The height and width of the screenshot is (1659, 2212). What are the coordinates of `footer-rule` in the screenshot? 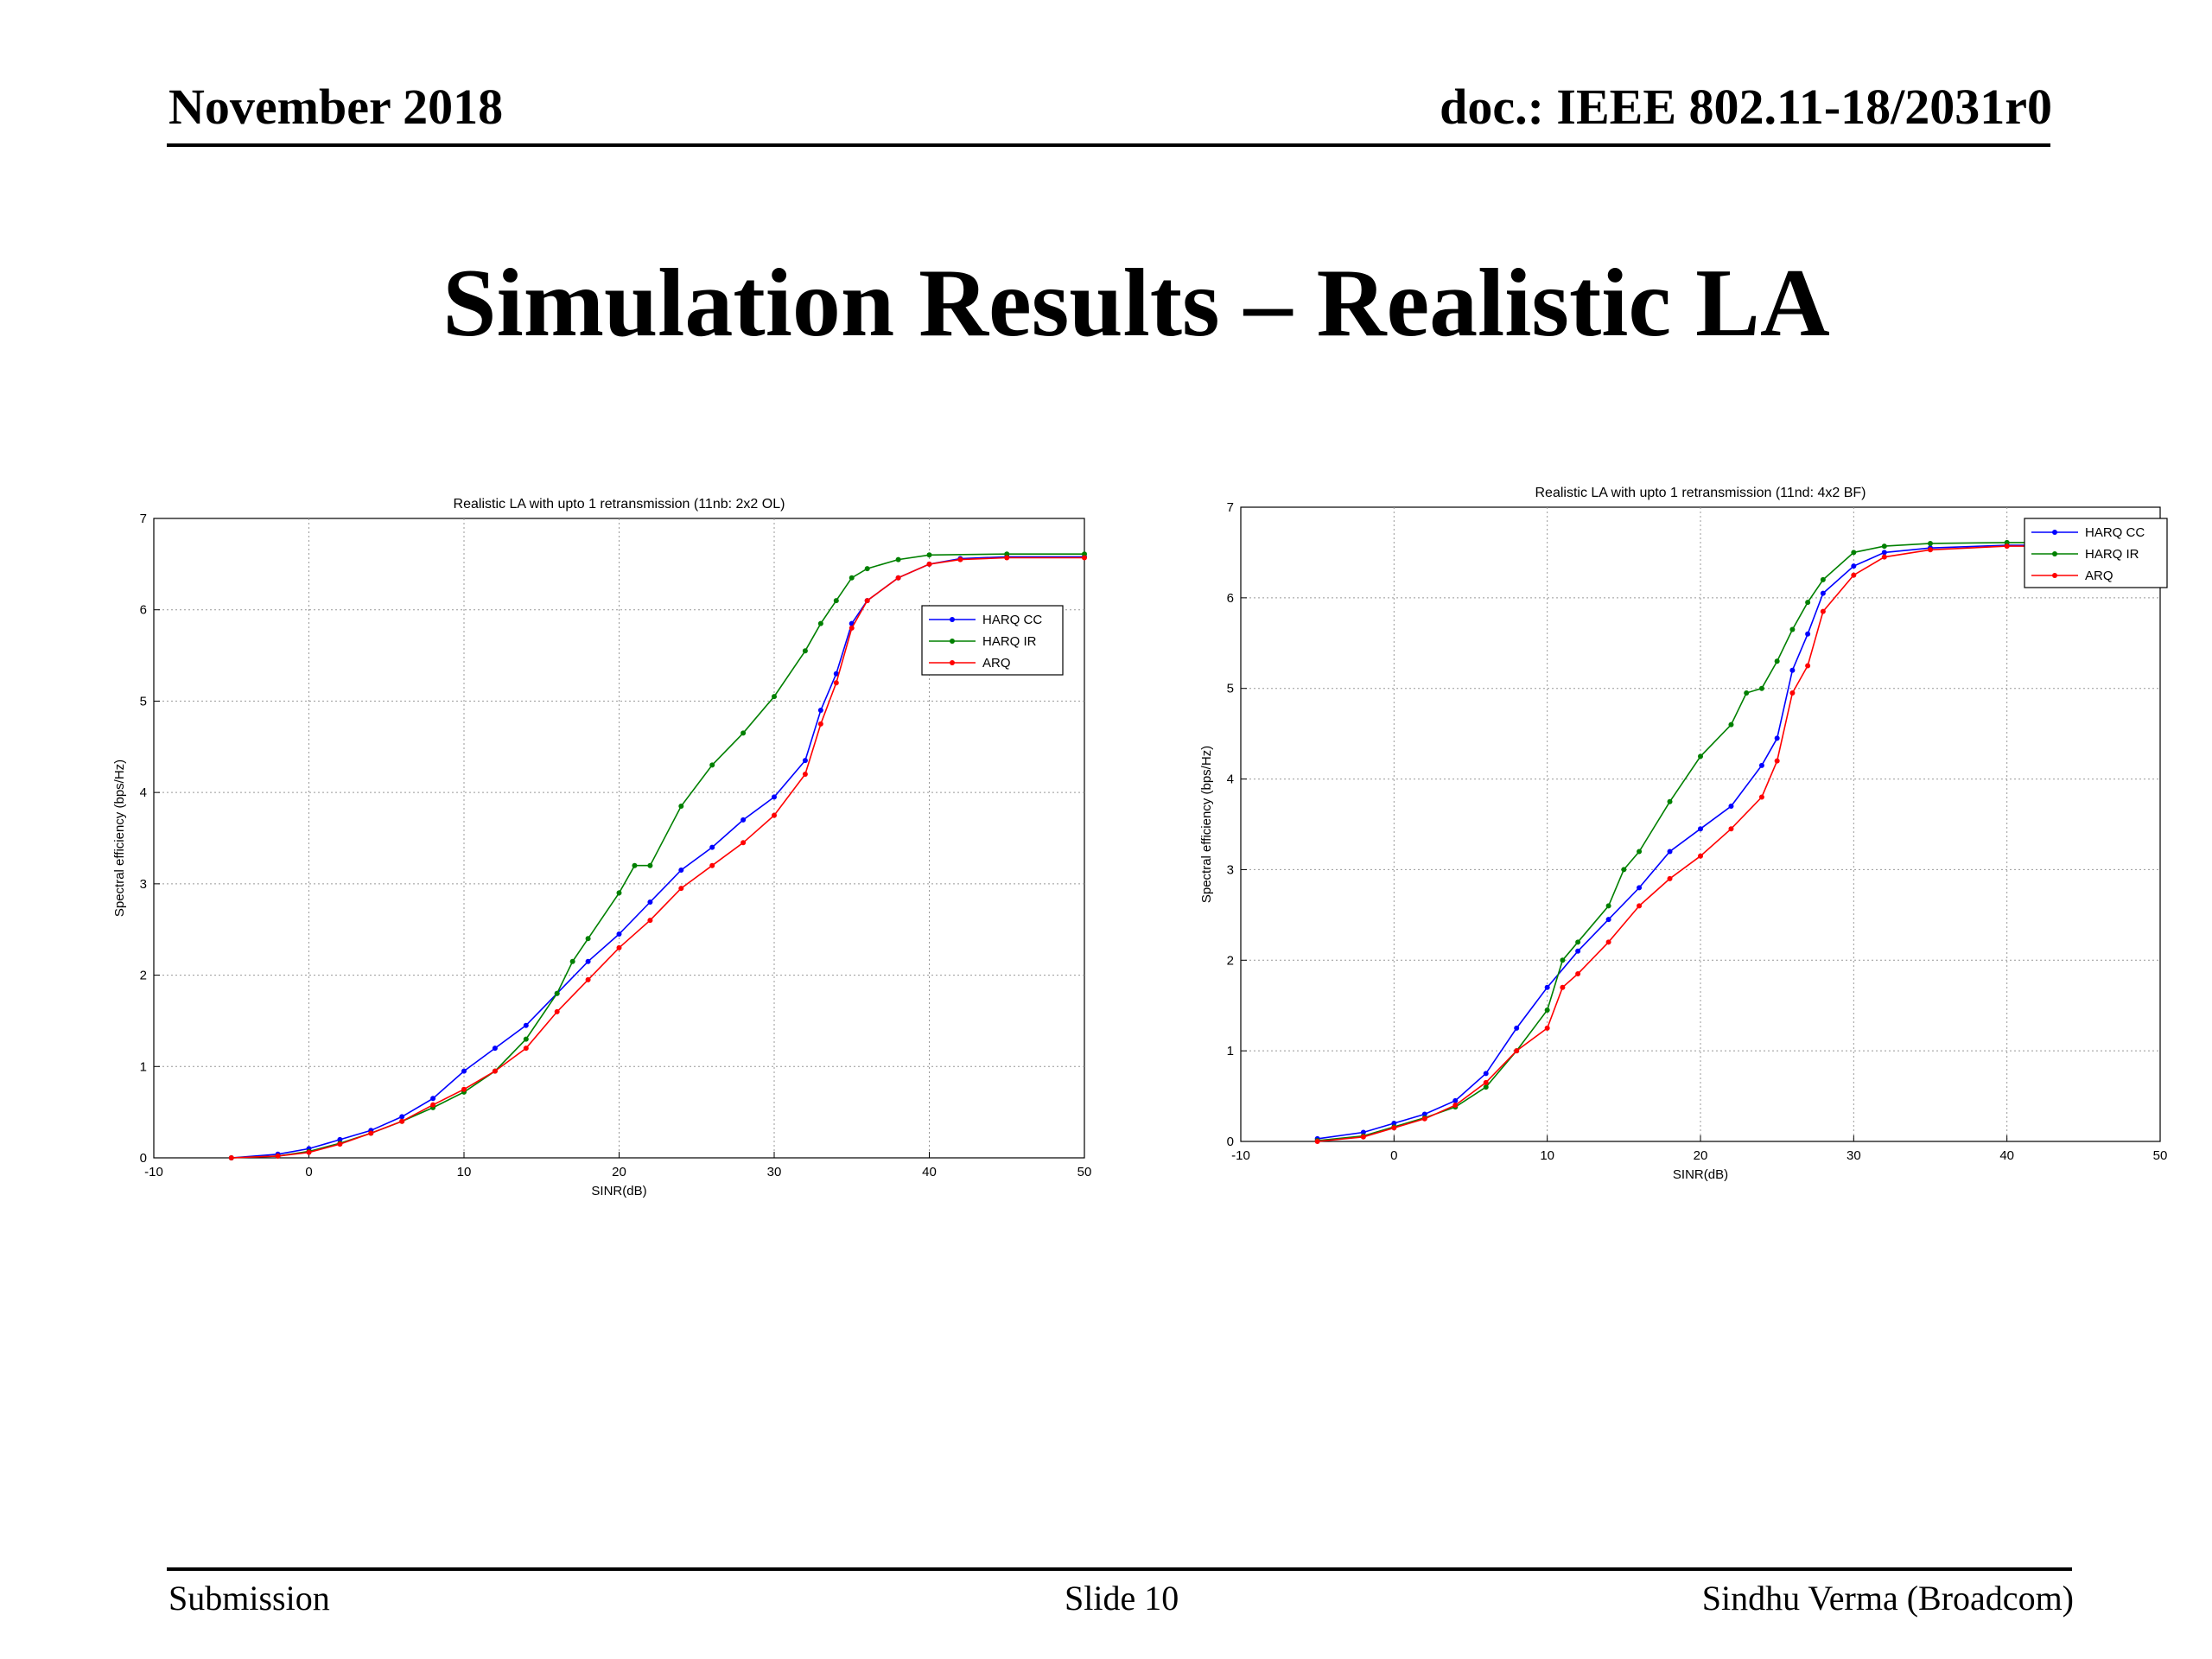 It's located at (1119, 1569).